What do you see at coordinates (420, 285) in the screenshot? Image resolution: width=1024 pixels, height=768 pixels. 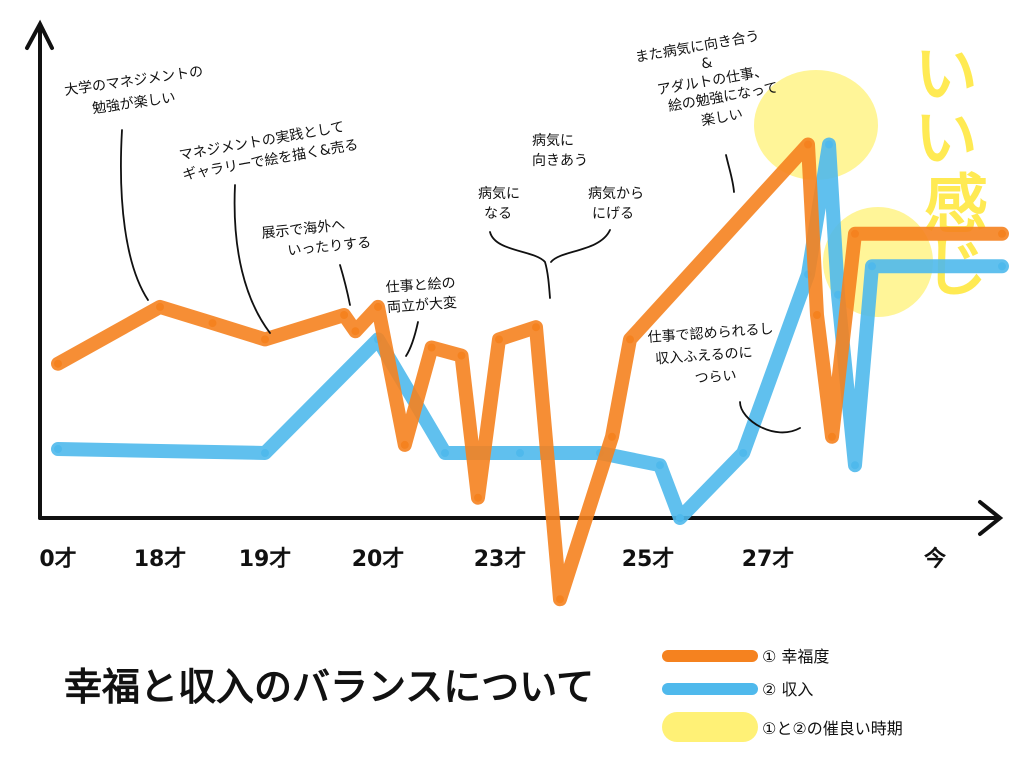 I see `annotation-line: 仕事と絵の` at bounding box center [420, 285].